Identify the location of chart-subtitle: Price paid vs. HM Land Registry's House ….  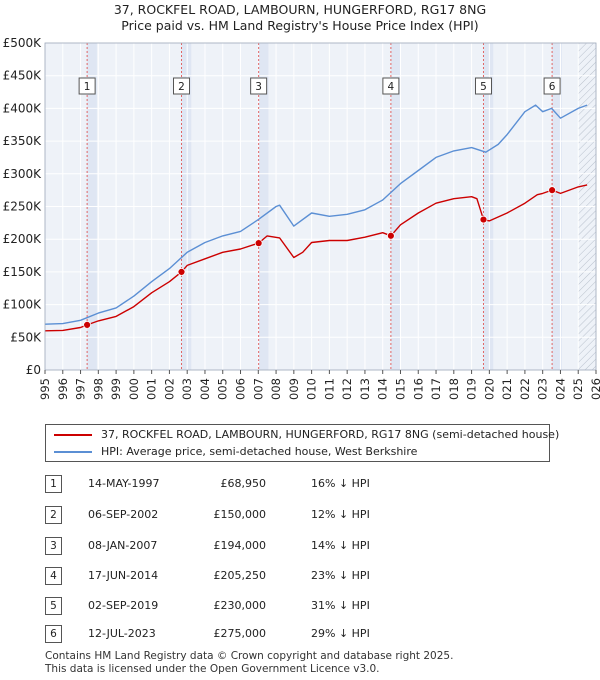
(300, 25).